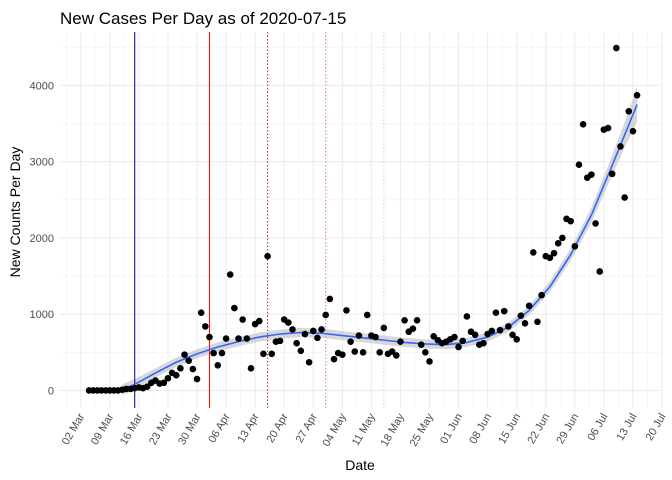 The width and height of the screenshot is (672, 480). Describe the element at coordinates (307, 428) in the screenshot. I see `x-tick-label: 27 Apr` at that location.